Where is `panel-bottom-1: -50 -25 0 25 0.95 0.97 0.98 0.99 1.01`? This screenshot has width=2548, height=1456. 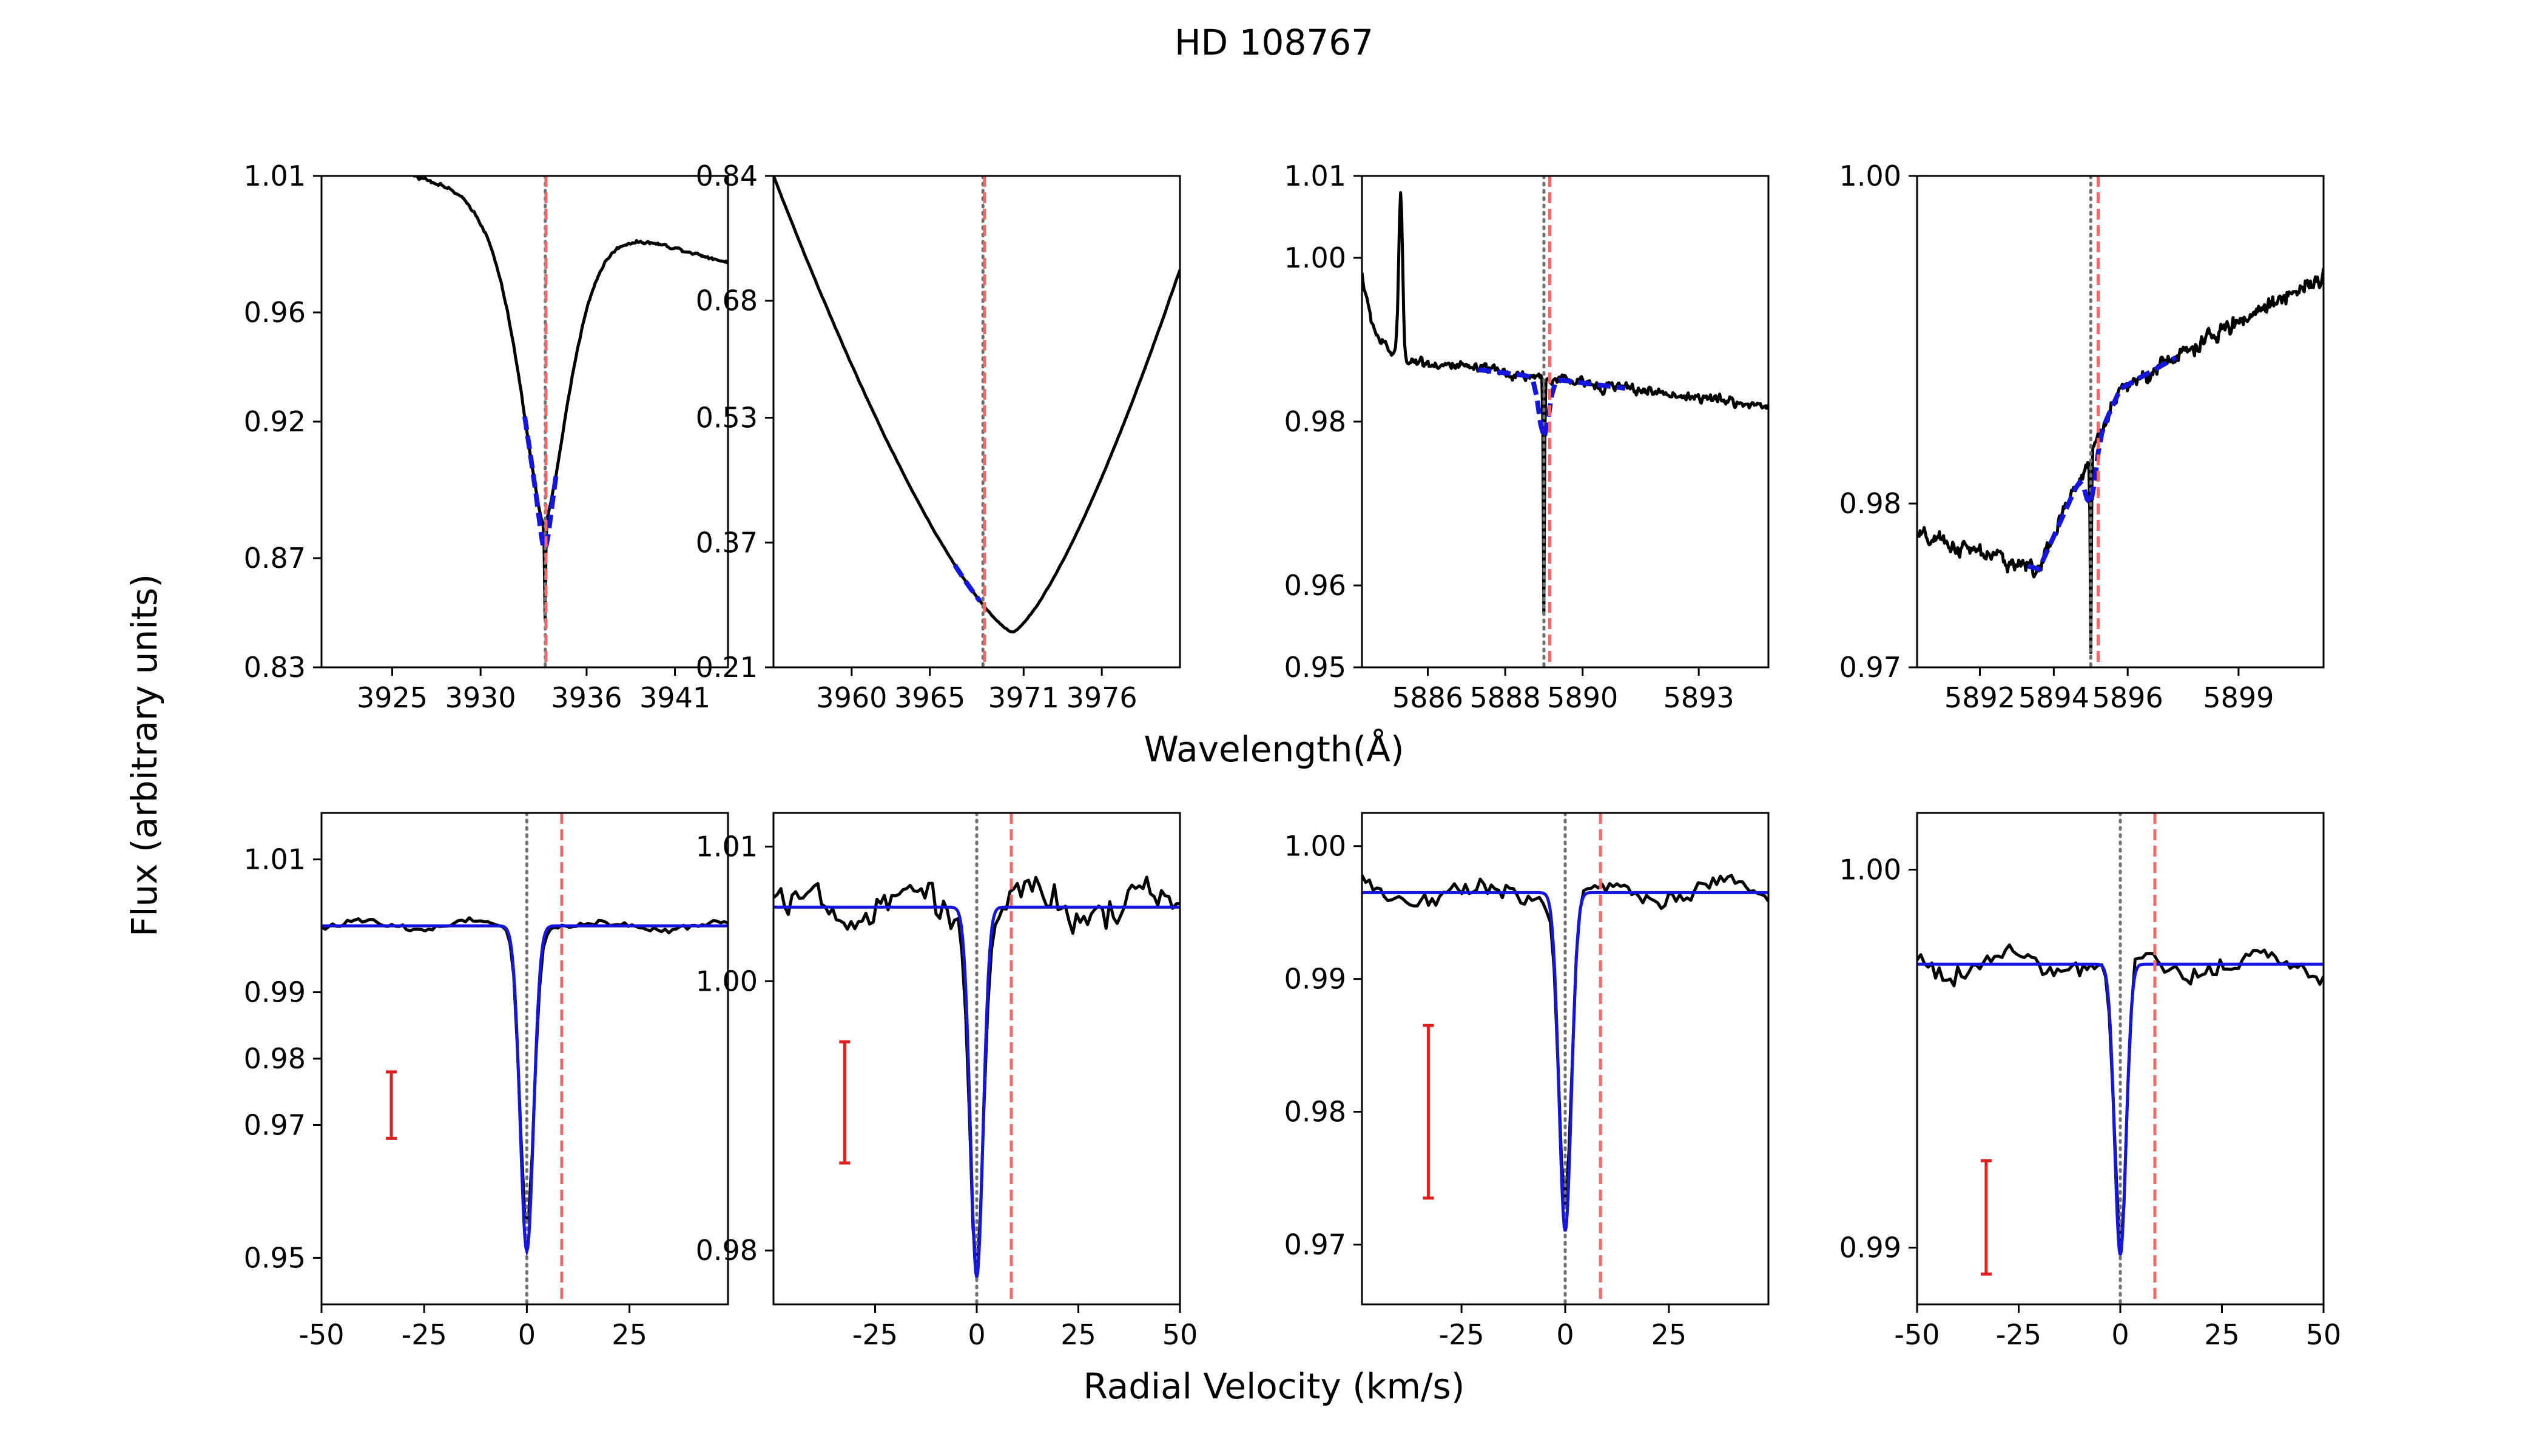
panel-bottom-1: -50 -25 0 25 0.95 0.97 0.98 0.99 1.01 is located at coordinates (486, 1081).